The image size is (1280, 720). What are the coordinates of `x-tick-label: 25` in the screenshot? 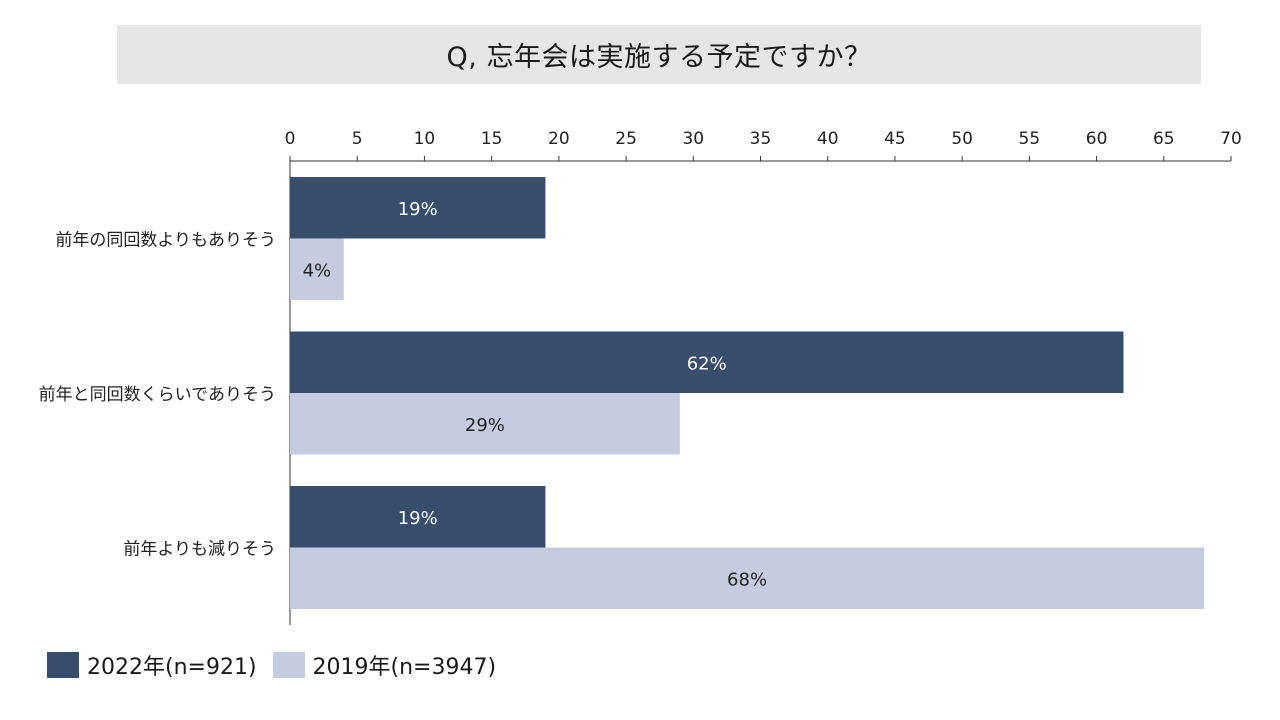 It's located at (626, 139).